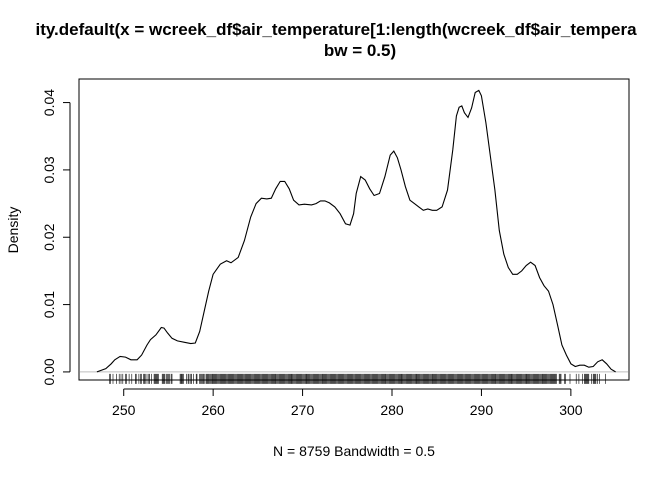 The height and width of the screenshot is (480, 672). I want to click on y-tick-label: 0.02, so click(49, 236).